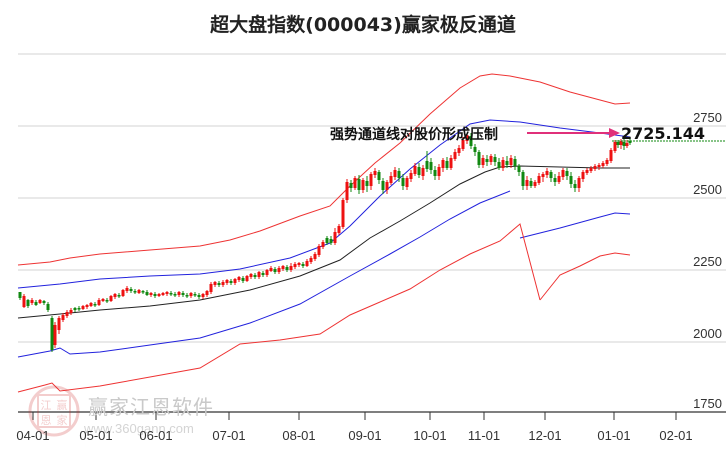  What do you see at coordinates (545, 435) in the screenshot?
I see `x-tick-label: 12-01` at bounding box center [545, 435].